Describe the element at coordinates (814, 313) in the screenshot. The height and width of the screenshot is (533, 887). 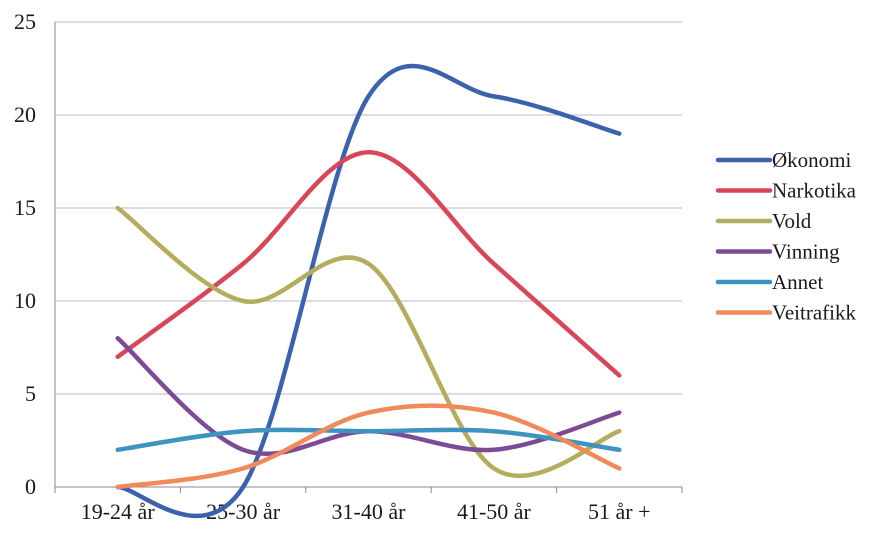
I see `legend-label-veitrafikk: Veitrafikk` at that location.